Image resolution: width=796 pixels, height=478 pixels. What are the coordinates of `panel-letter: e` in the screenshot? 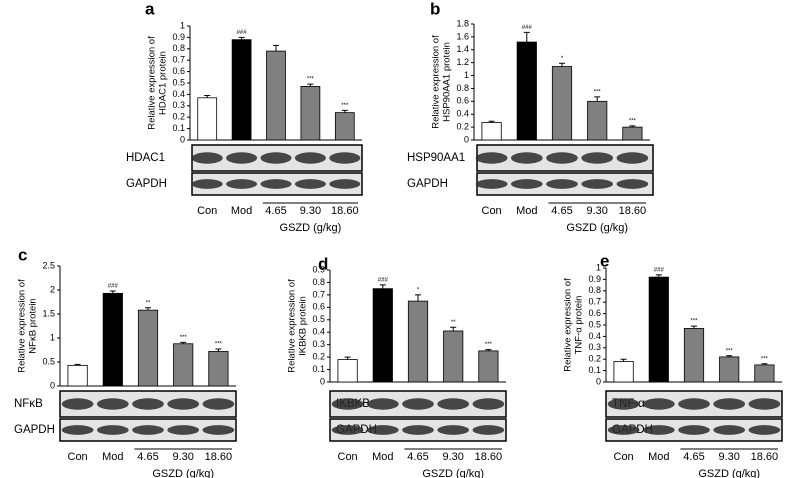 It's located at (604, 260).